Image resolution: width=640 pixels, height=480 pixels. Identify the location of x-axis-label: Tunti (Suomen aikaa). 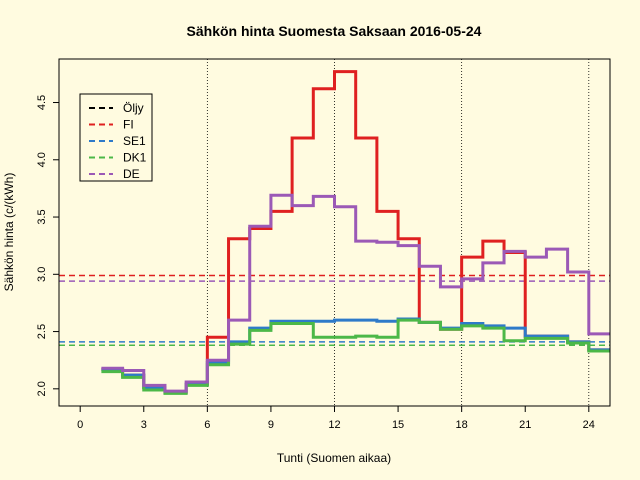
(334, 458).